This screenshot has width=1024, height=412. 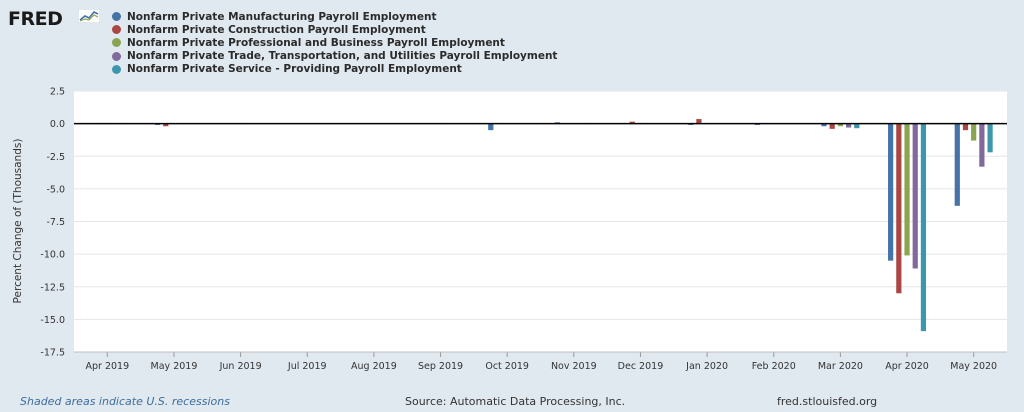 What do you see at coordinates (35, 19) in the screenshot?
I see `fred-logo: FRED` at bounding box center [35, 19].